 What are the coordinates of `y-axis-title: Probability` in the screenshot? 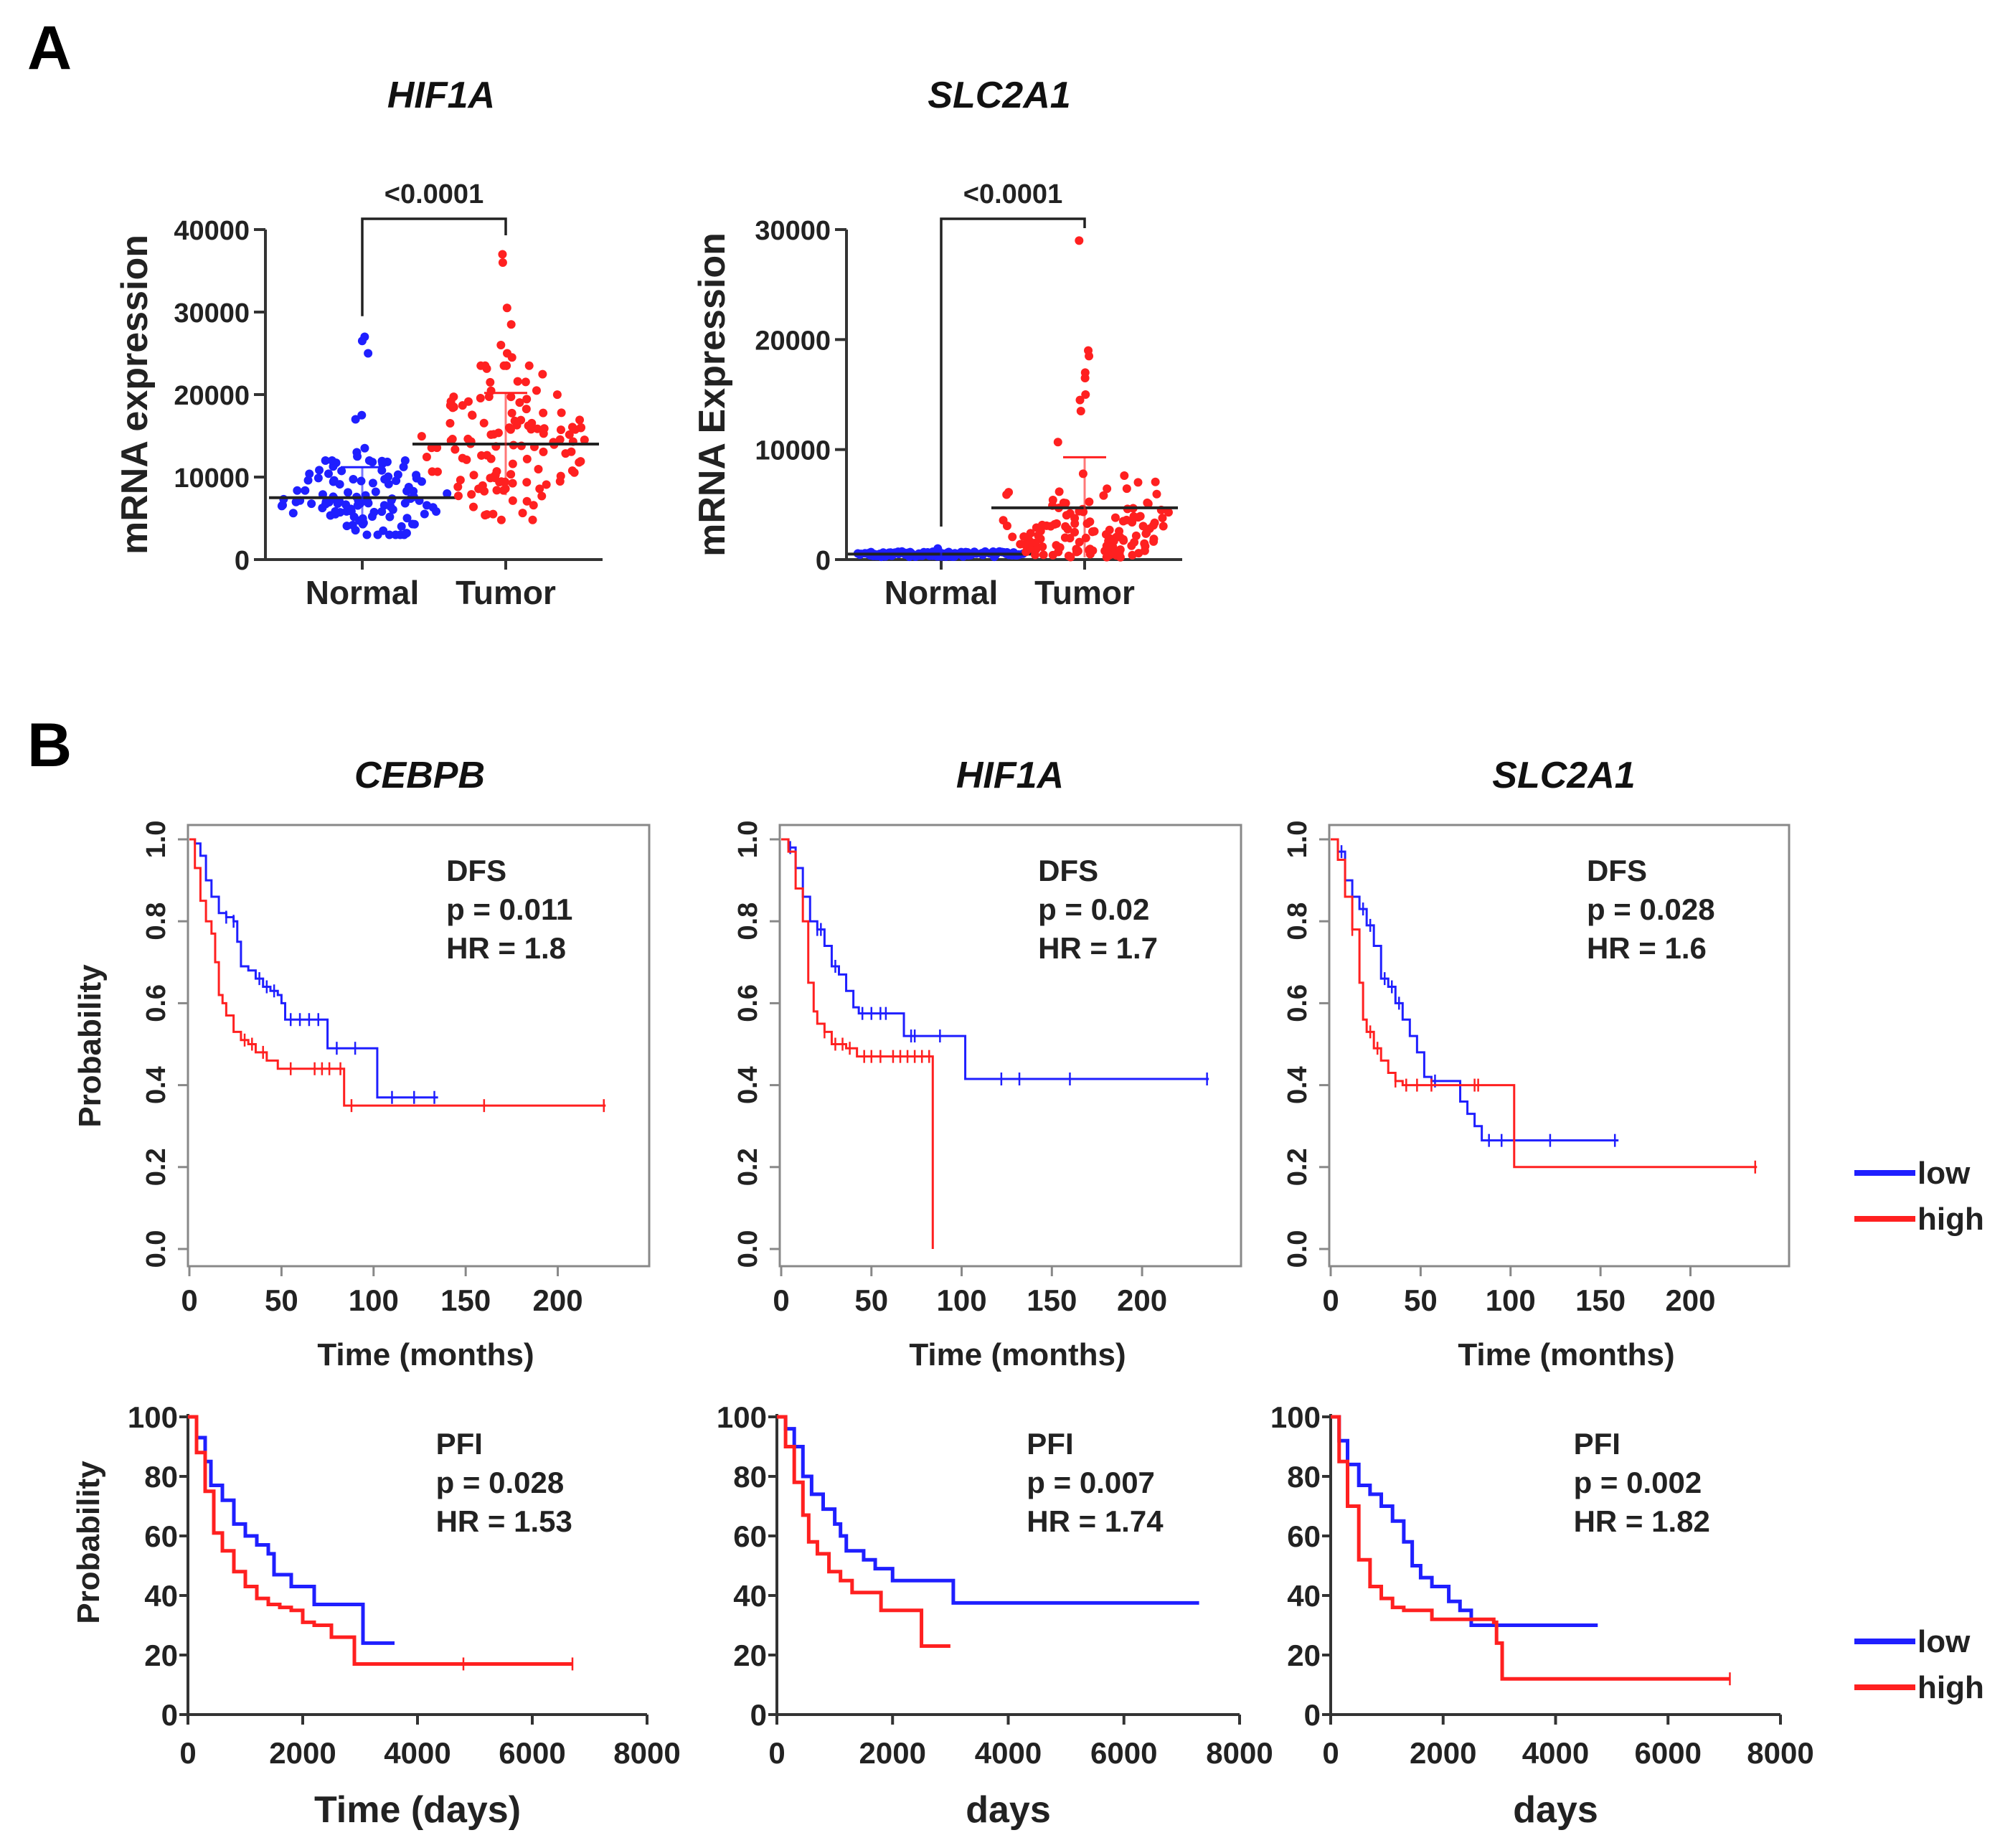 It's located at (89, 1543).